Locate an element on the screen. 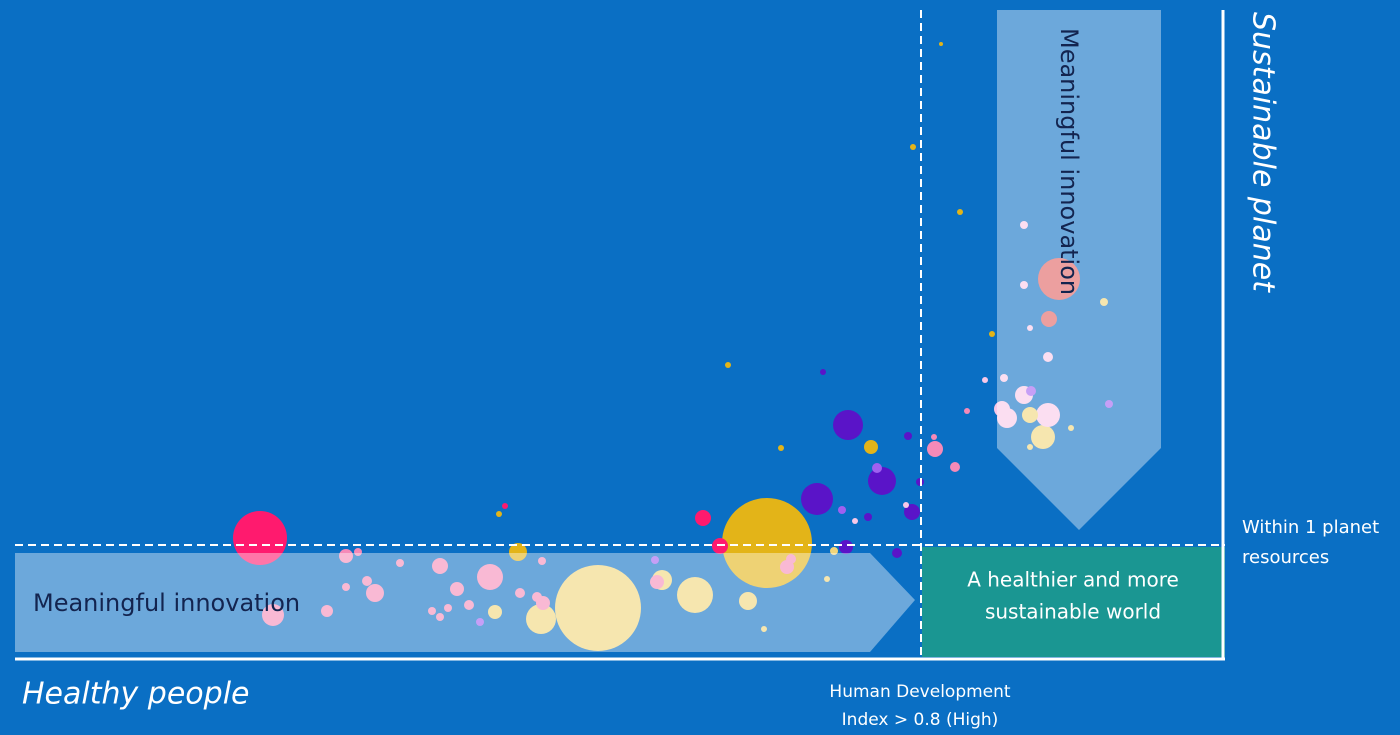 This screenshot has height=735, width=1400. target-box is located at coordinates (1073, 602).